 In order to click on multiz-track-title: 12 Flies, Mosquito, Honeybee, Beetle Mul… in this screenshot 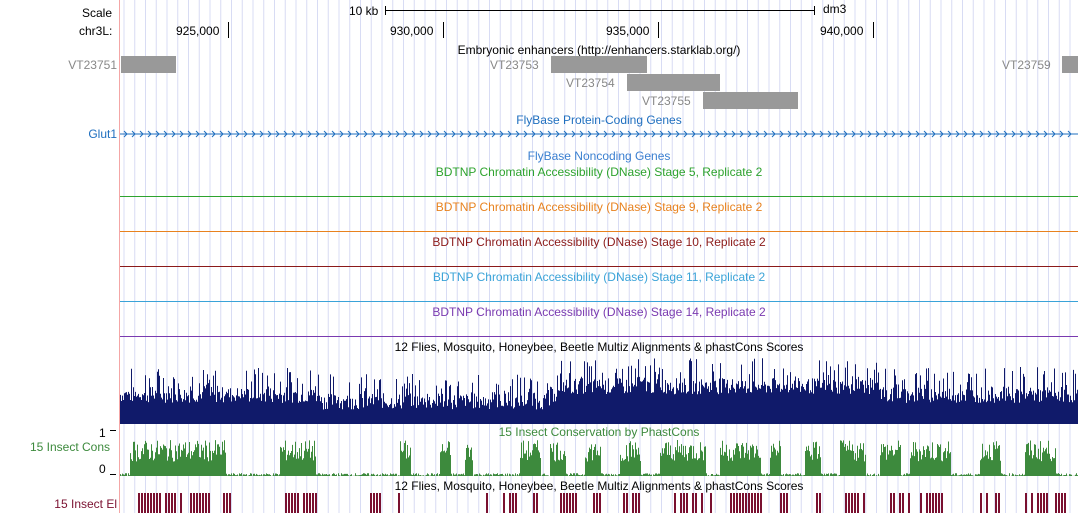, I will do `click(599, 347)`.